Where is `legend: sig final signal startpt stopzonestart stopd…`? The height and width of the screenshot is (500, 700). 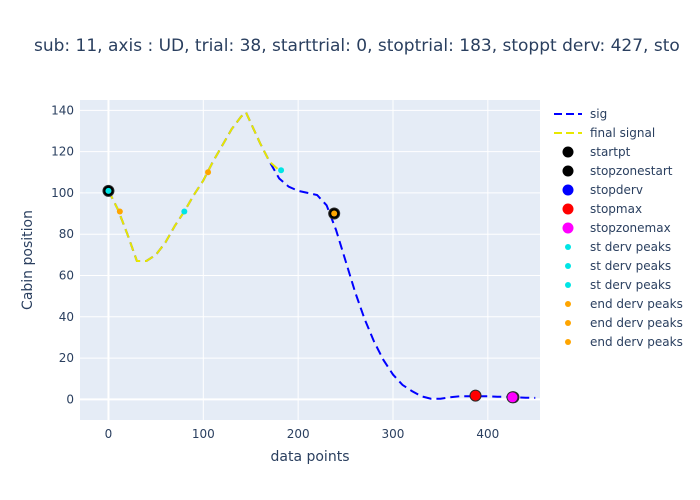
legend: sig final signal startpt stopzonestart stopd… is located at coordinates (618, 228).